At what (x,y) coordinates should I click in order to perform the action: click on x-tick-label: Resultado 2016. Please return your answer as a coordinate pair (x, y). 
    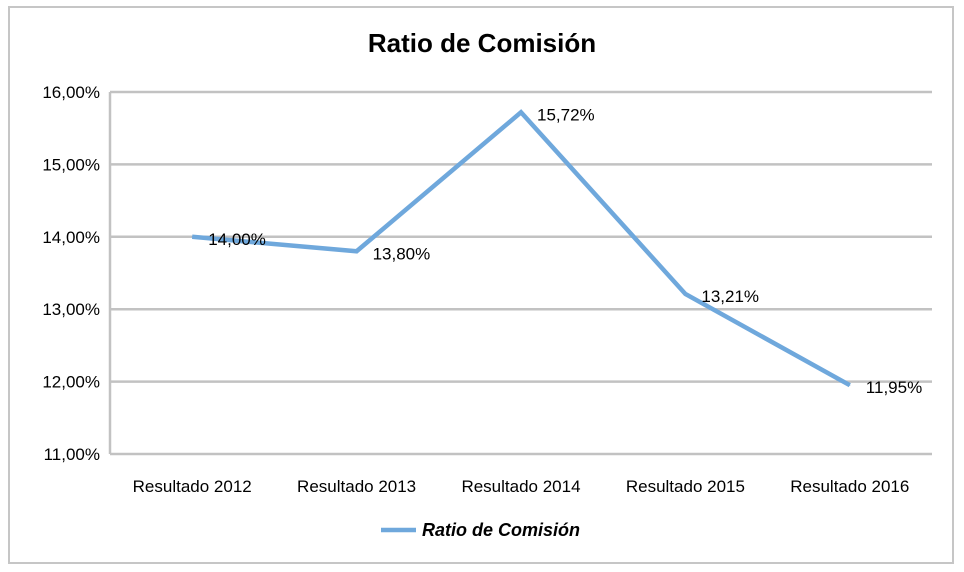
    Looking at the image, I should click on (849, 486).